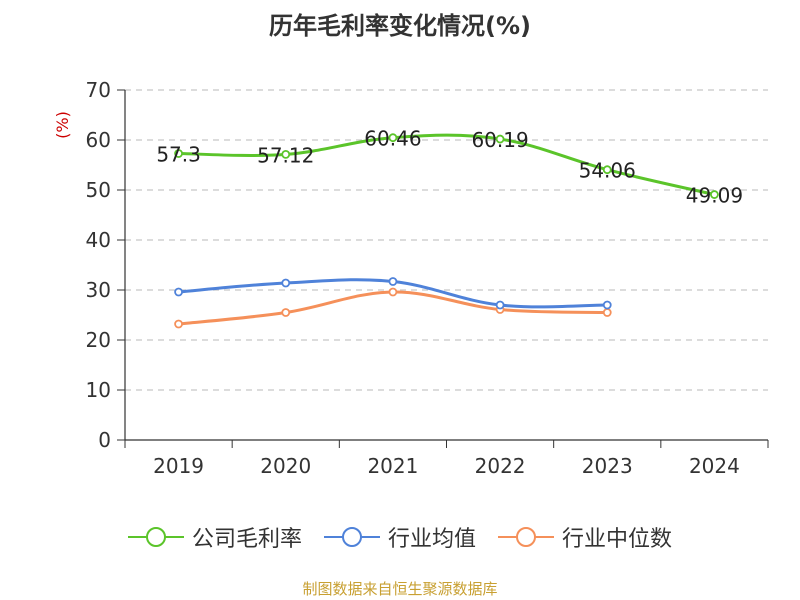 The width and height of the screenshot is (800, 600). I want to click on legend: 公司毛利率 行业均值 行业中位数, so click(400, 537).